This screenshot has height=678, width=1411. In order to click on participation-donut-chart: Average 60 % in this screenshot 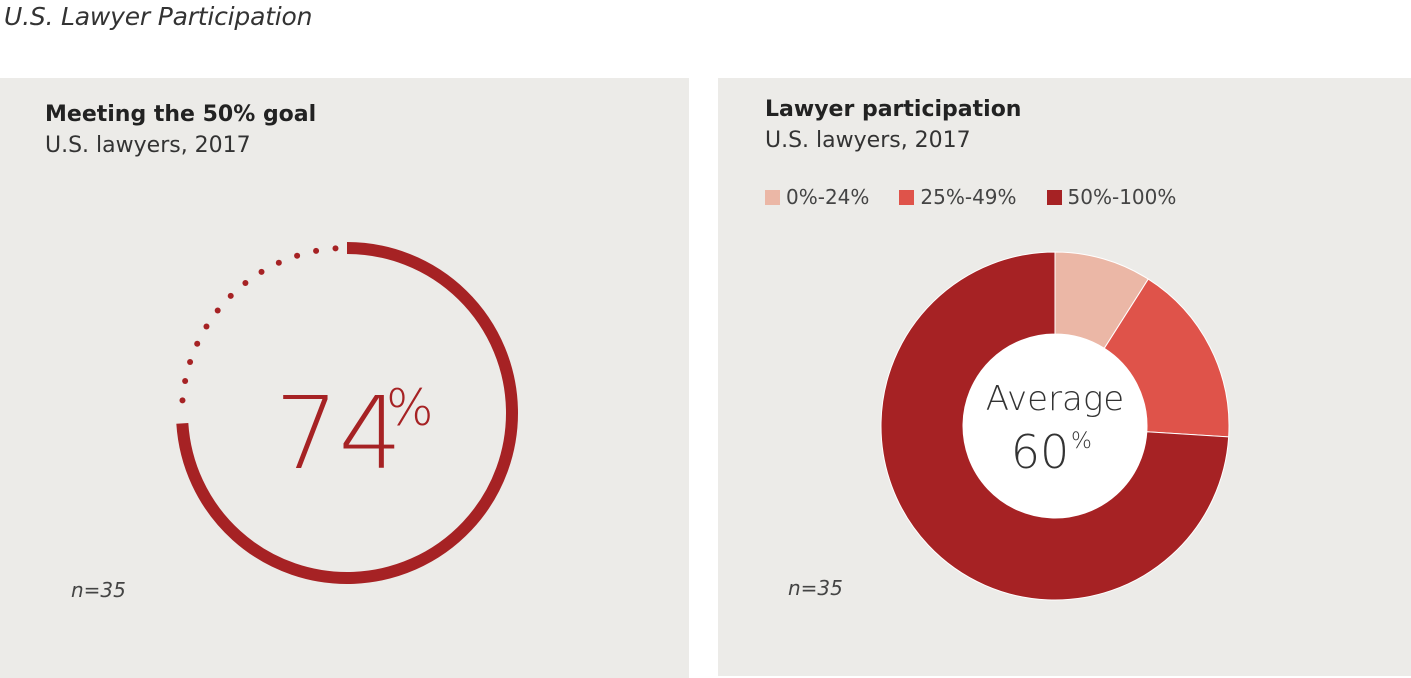, I will do `click(1055, 426)`.